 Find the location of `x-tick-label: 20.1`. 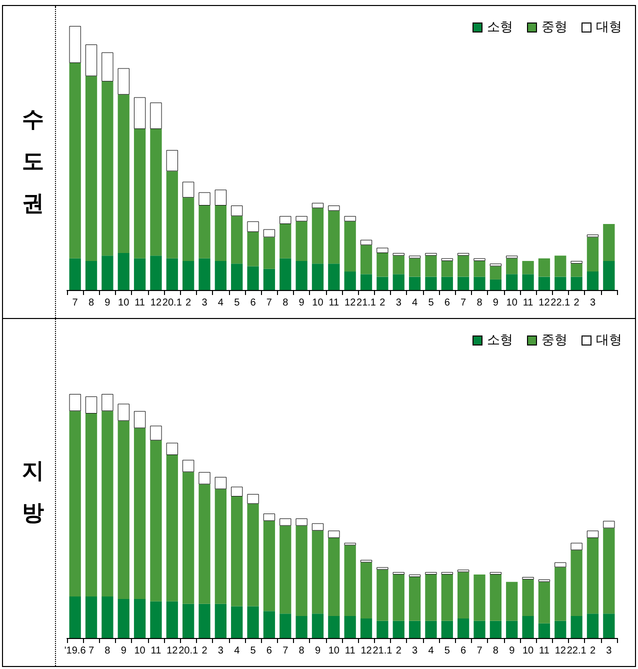

x-tick-label: 20.1 is located at coordinates (188, 651).